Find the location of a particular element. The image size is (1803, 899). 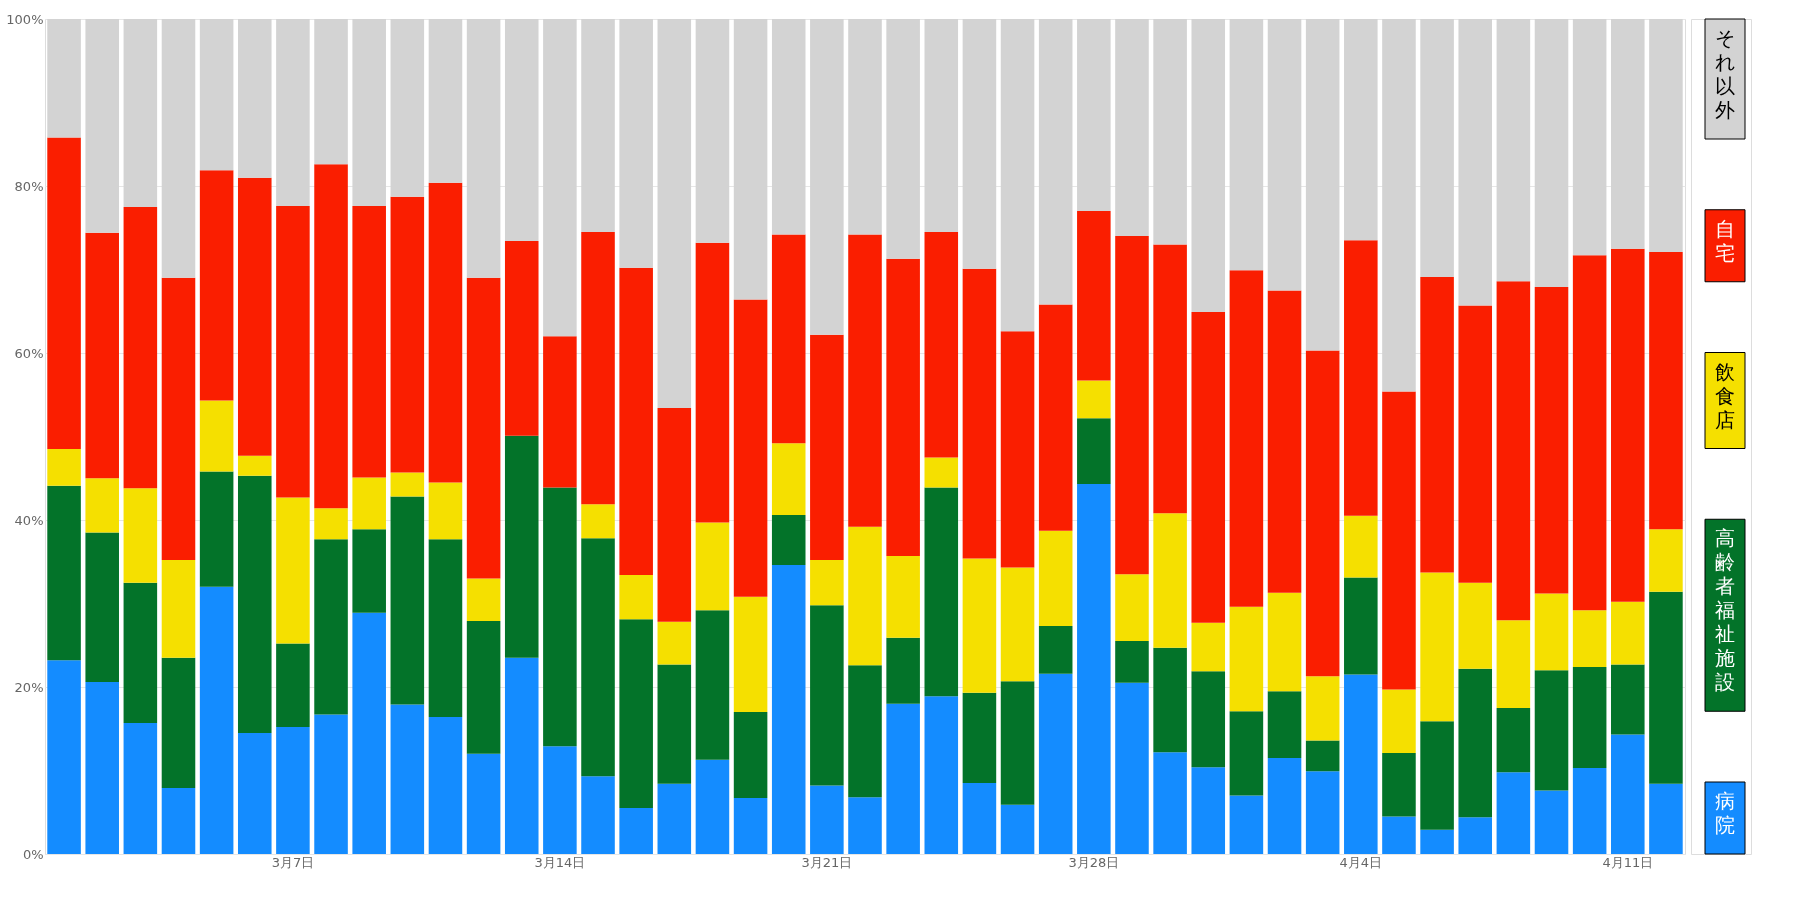

x-tick-label: 3月7日 is located at coordinates (293, 862).